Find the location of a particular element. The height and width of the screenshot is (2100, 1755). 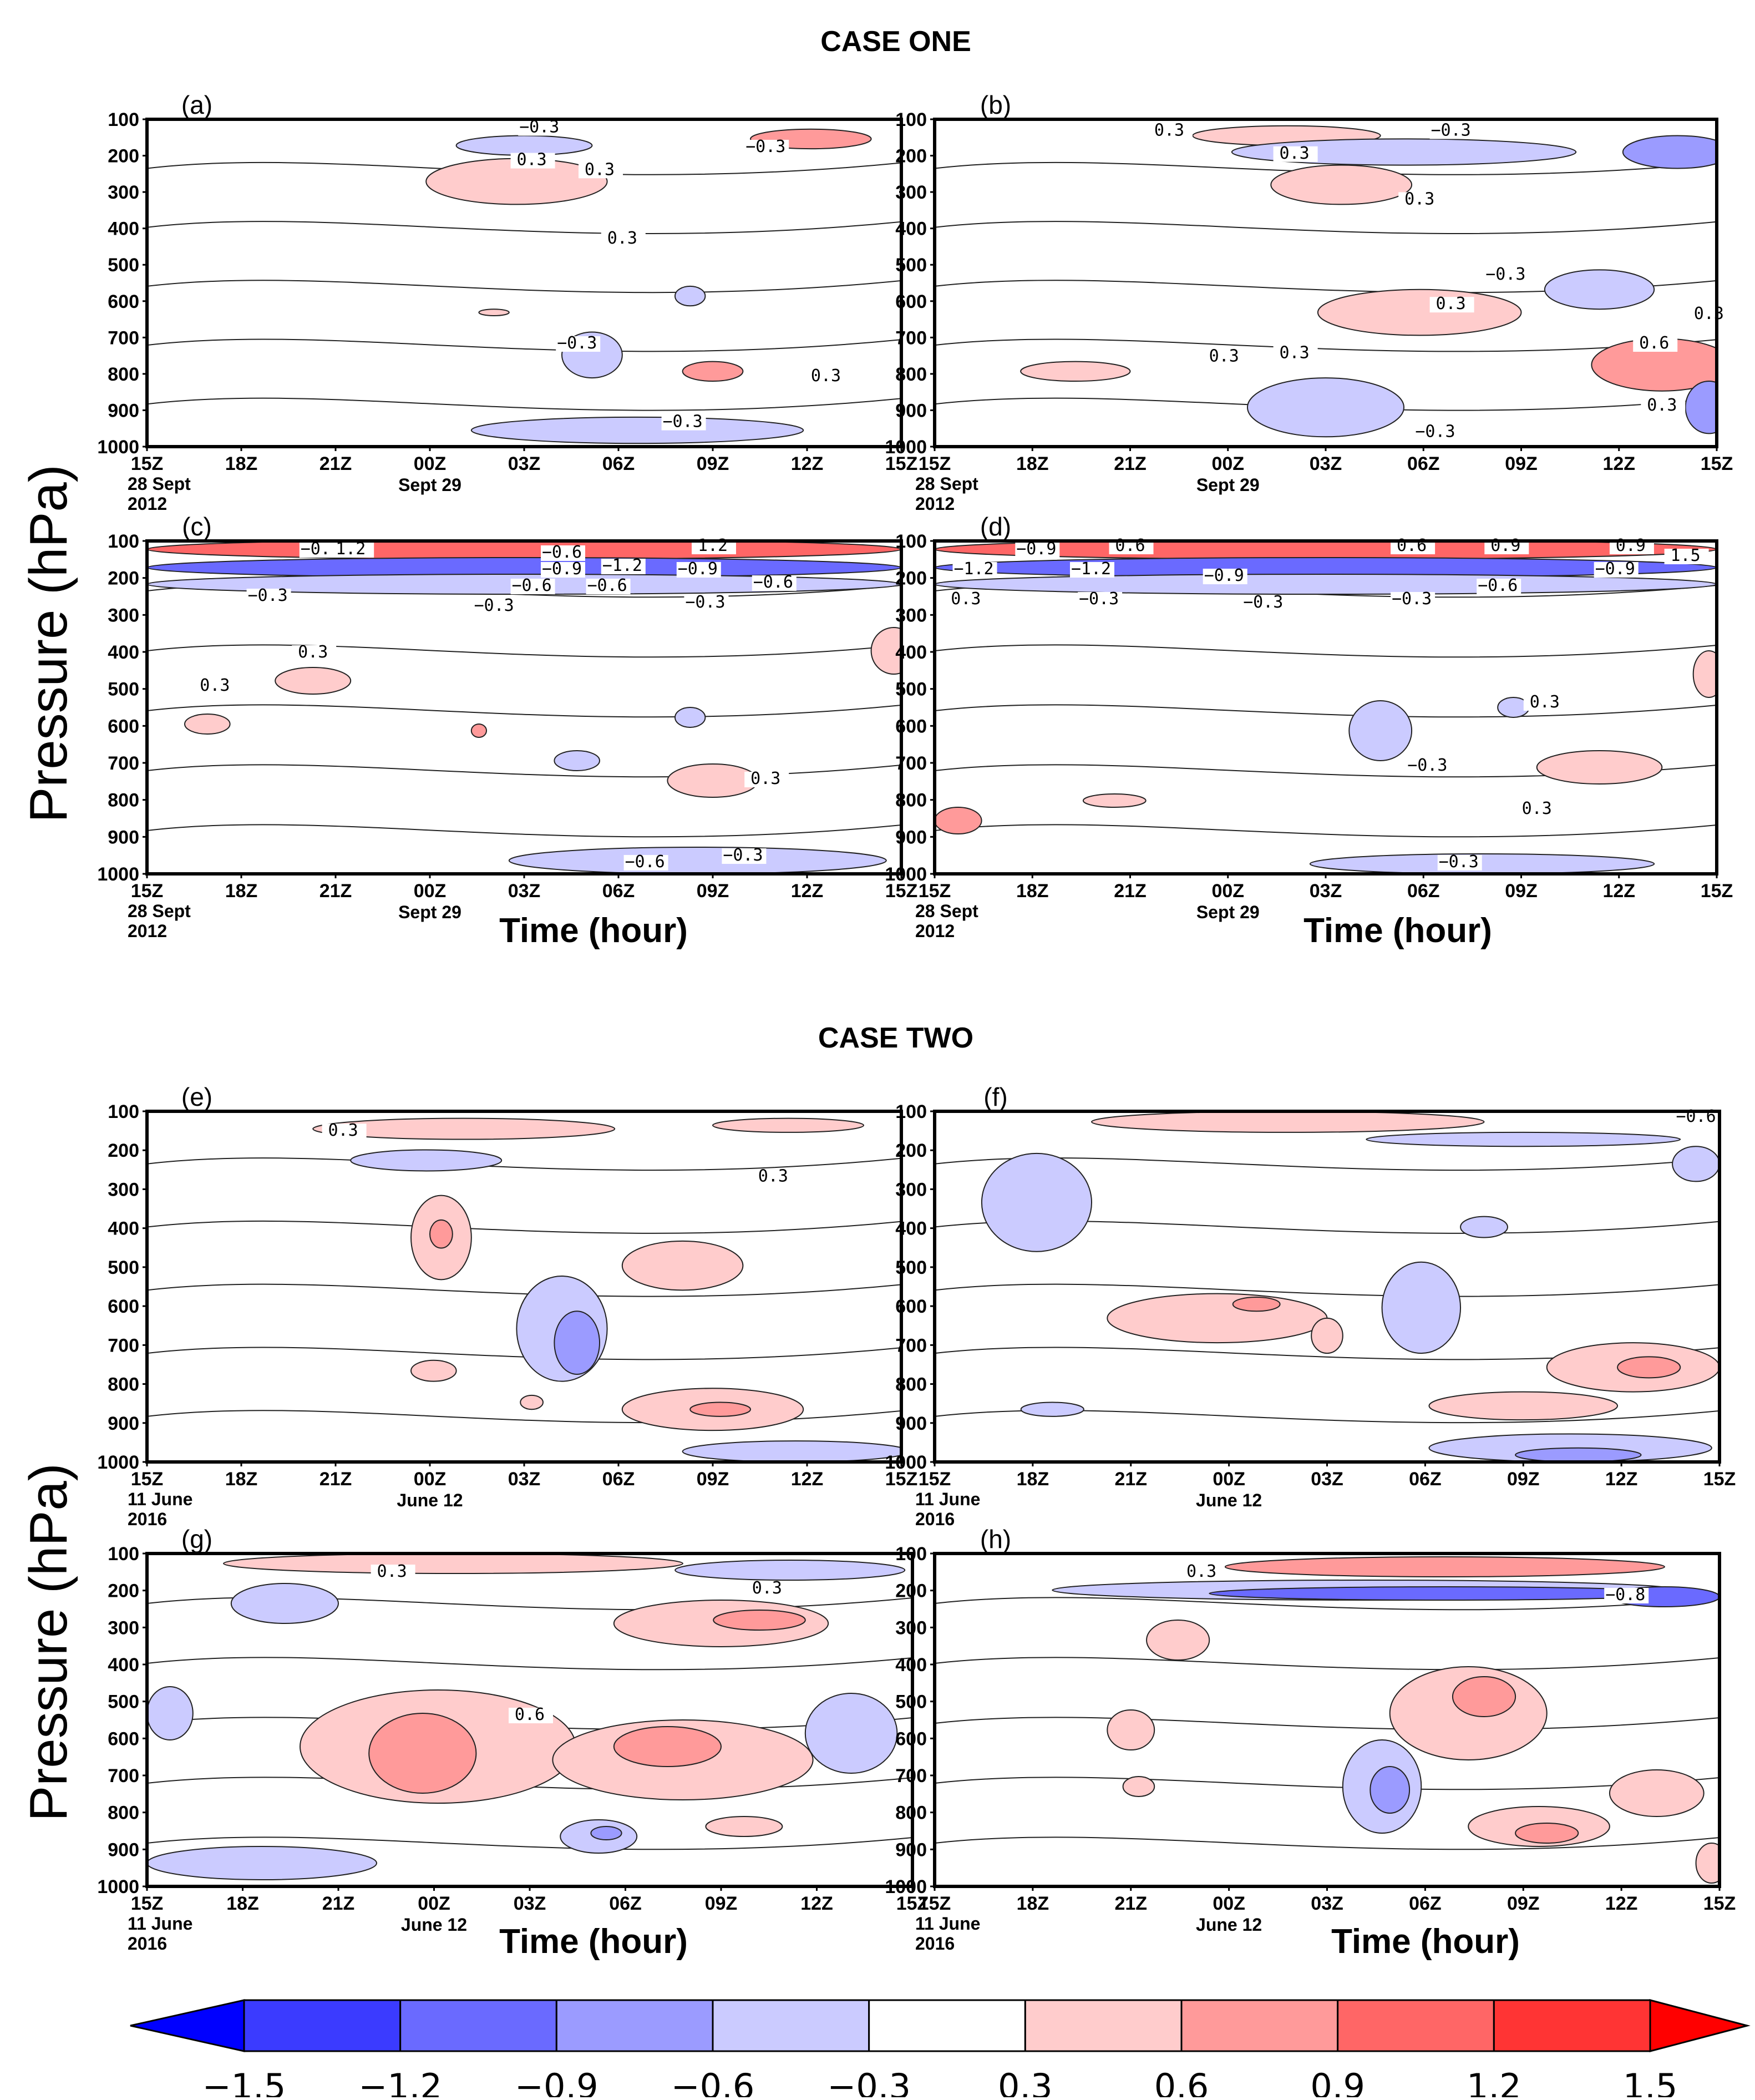

next-date-label: June 12 is located at coordinates (1229, 1500).